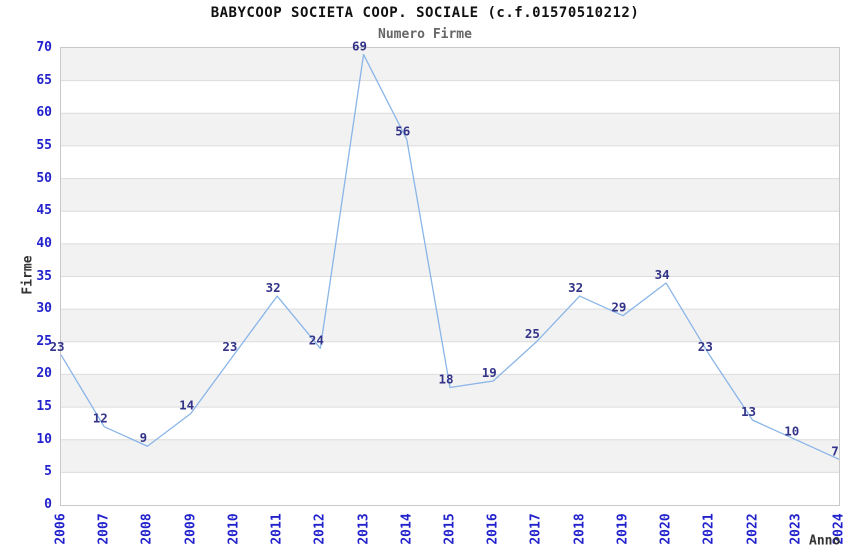 Image resolution: width=850 pixels, height=550 pixels. I want to click on y-tick-label: 35, so click(44, 276).